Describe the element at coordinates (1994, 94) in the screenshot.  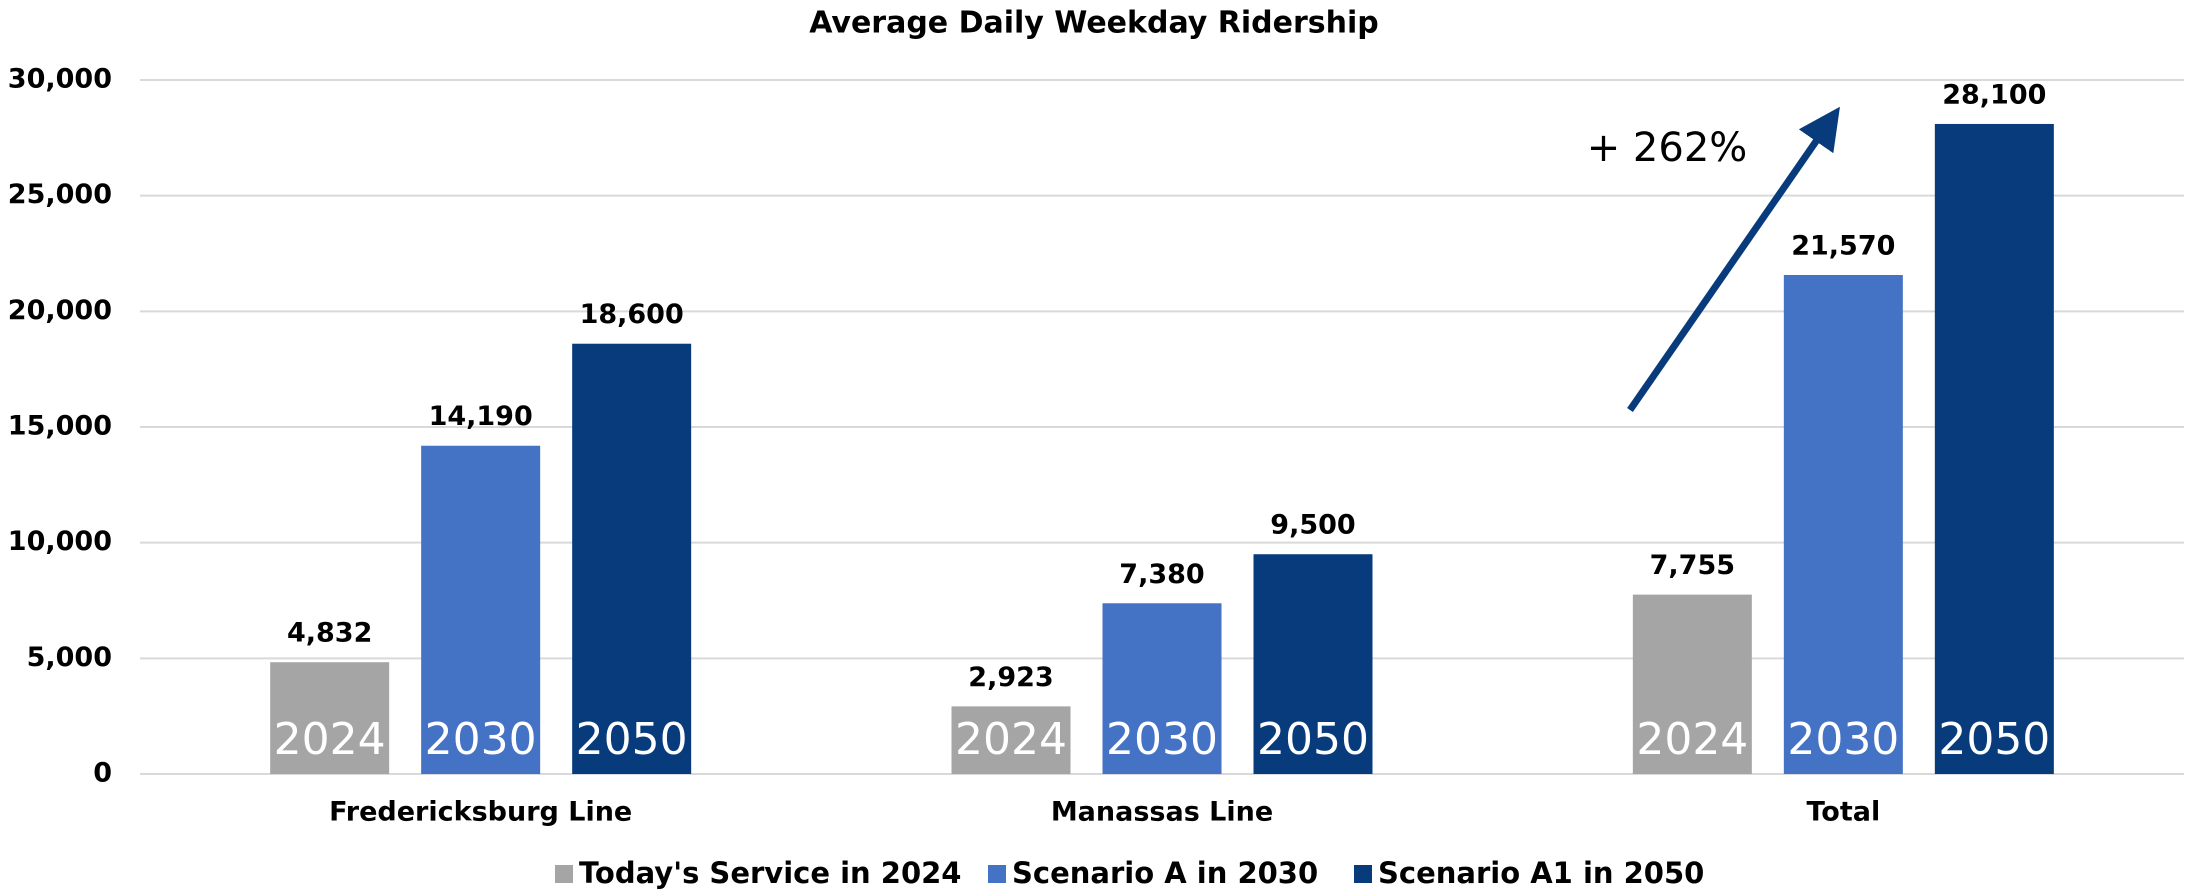
I see `value-label: 28,100` at that location.